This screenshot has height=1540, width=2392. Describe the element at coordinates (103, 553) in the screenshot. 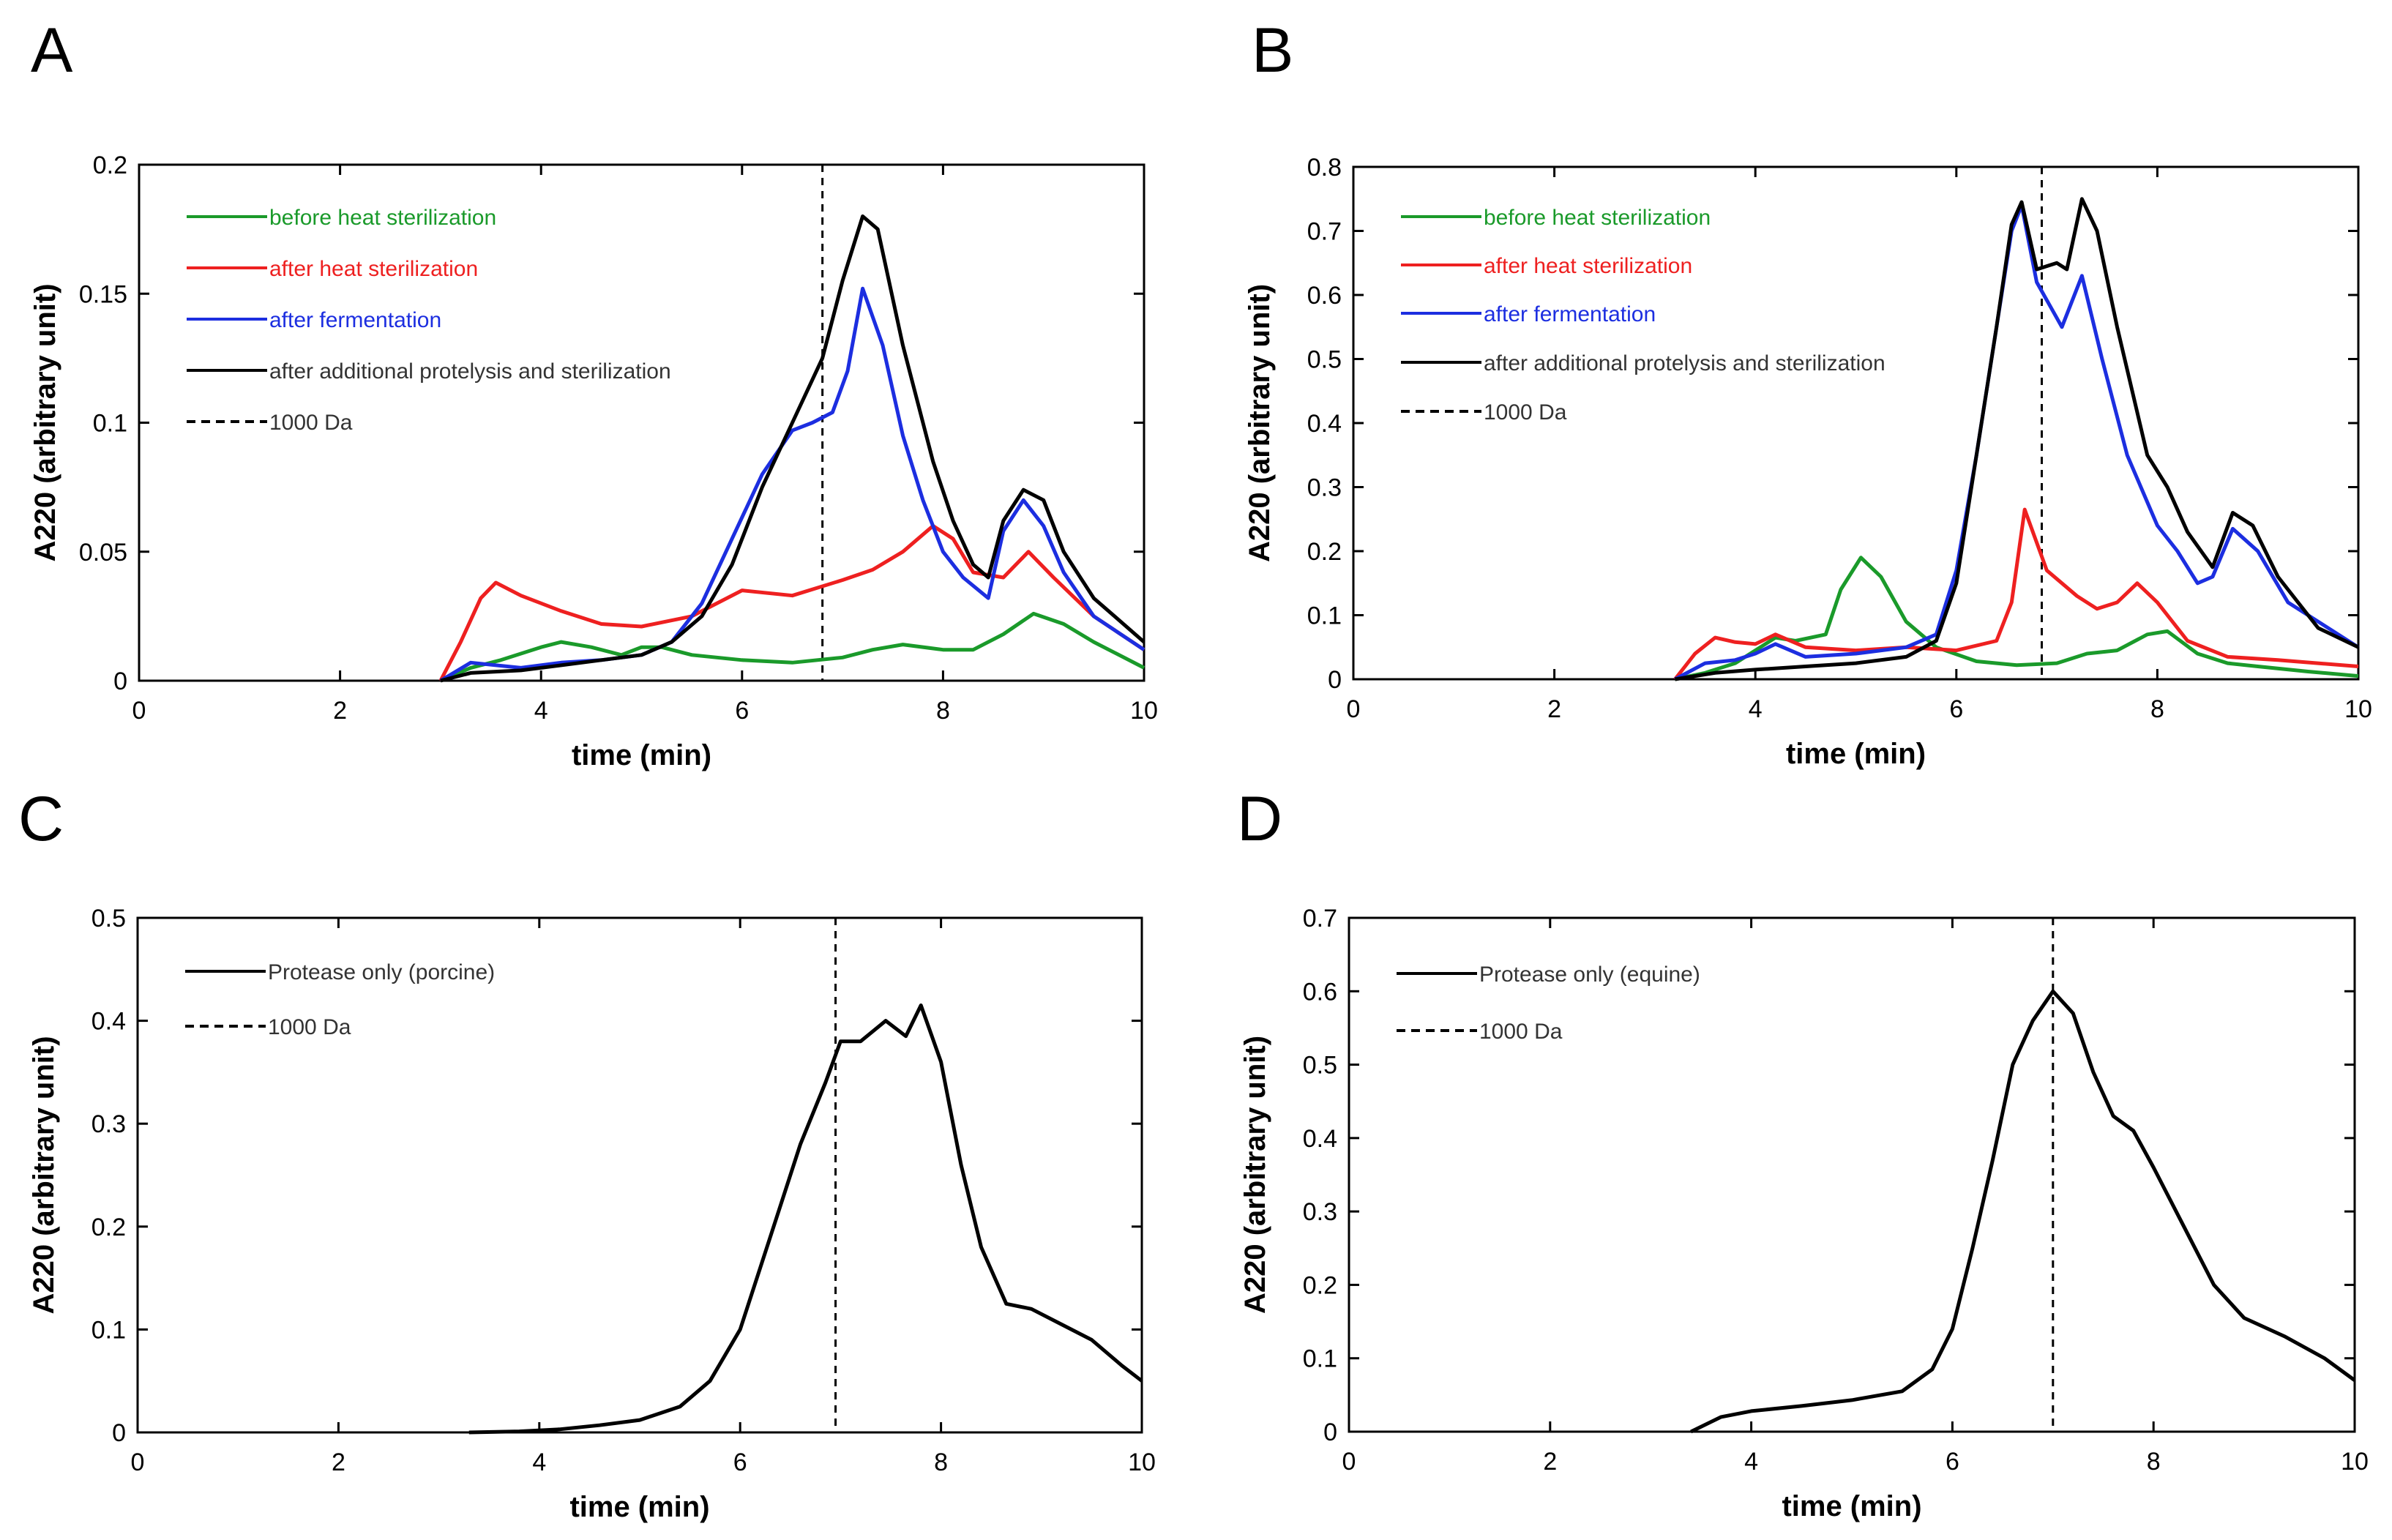

I see `y-tick-label: 0.05` at that location.